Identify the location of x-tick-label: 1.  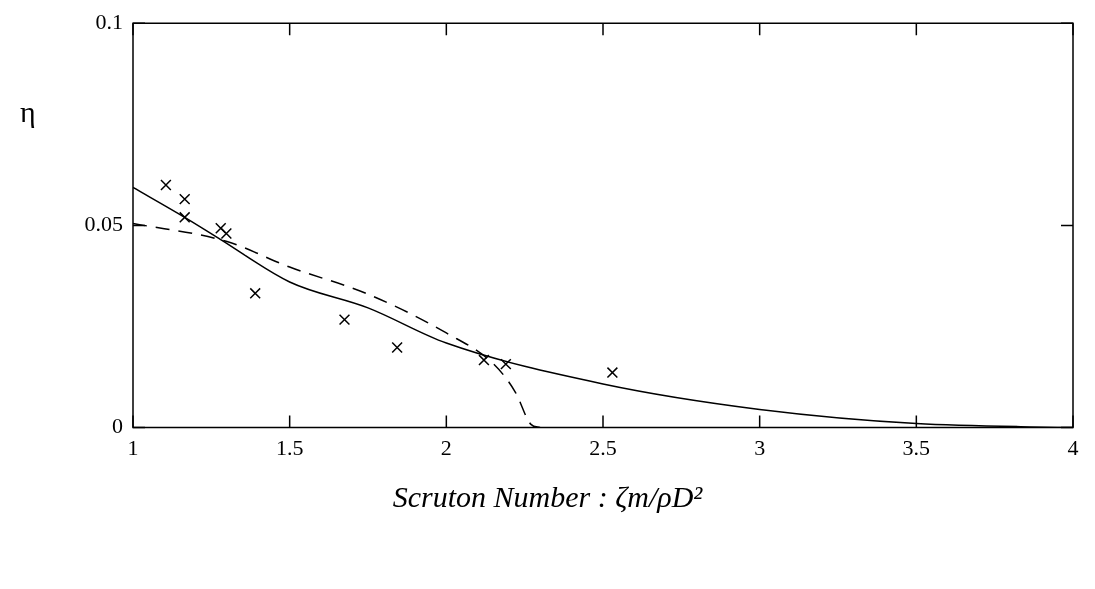
(133, 447).